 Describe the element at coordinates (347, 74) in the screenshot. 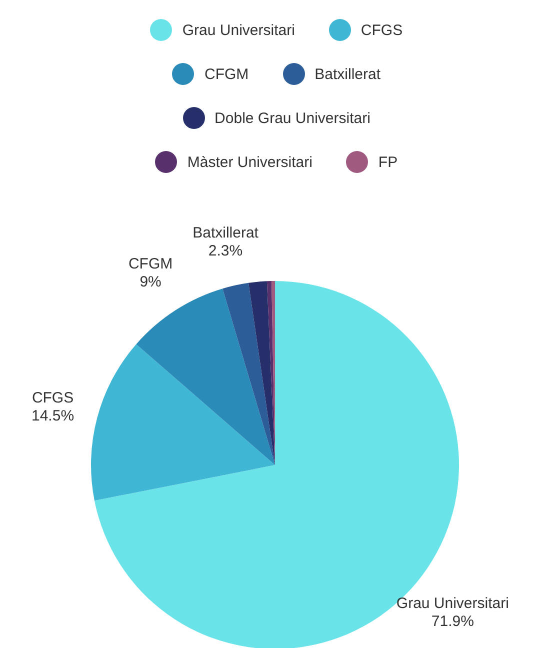

I see `legend-label: Batxillerat` at that location.